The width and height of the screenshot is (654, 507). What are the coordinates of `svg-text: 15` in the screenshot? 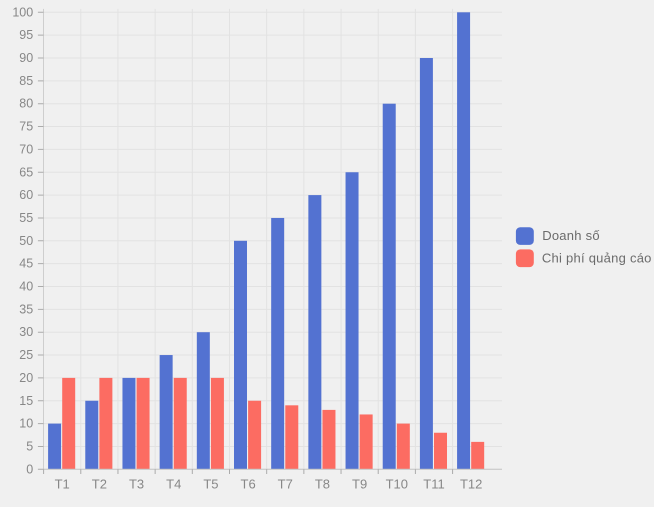 It's located at (26, 401).